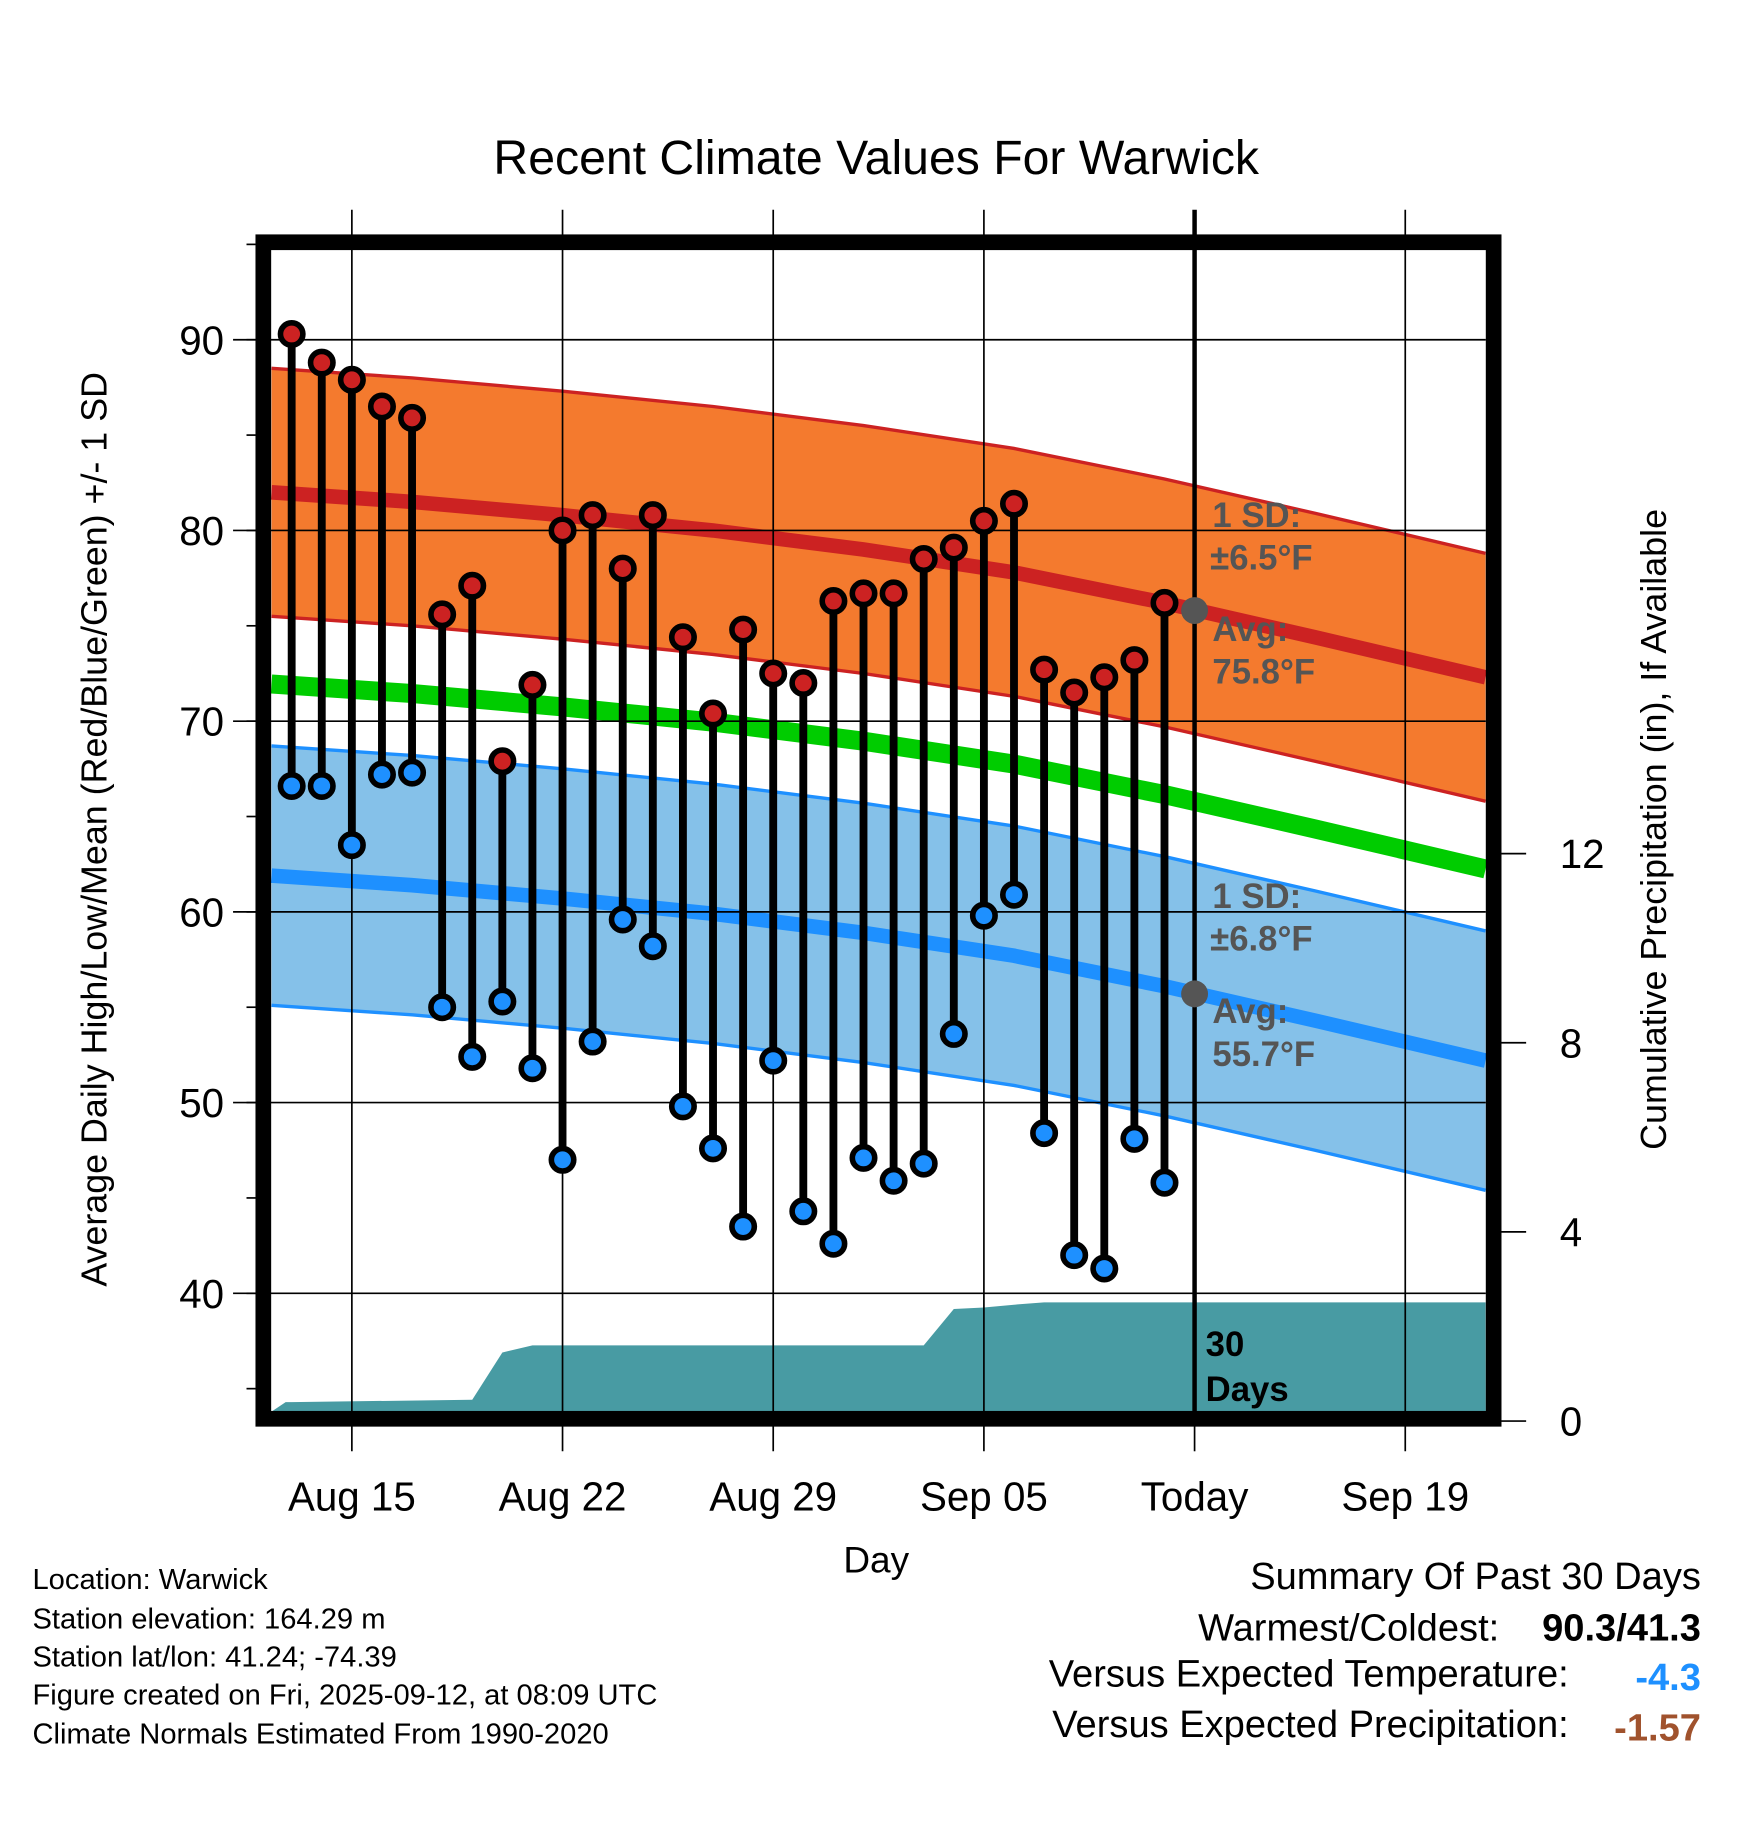 Image resolution: width=1748 pixels, height=1828 pixels. I want to click on y2-tick-label: 12, so click(1582, 854).